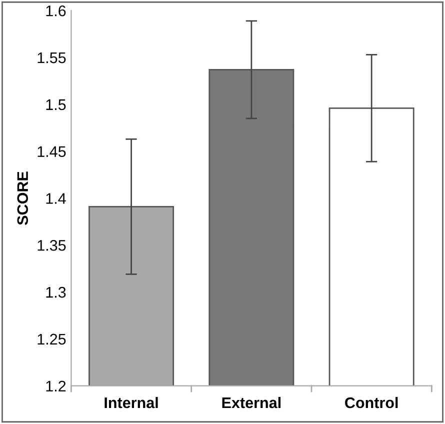 The image size is (445, 424). What do you see at coordinates (56, 10) in the screenshot?
I see `y-tick-label: 1.6` at bounding box center [56, 10].